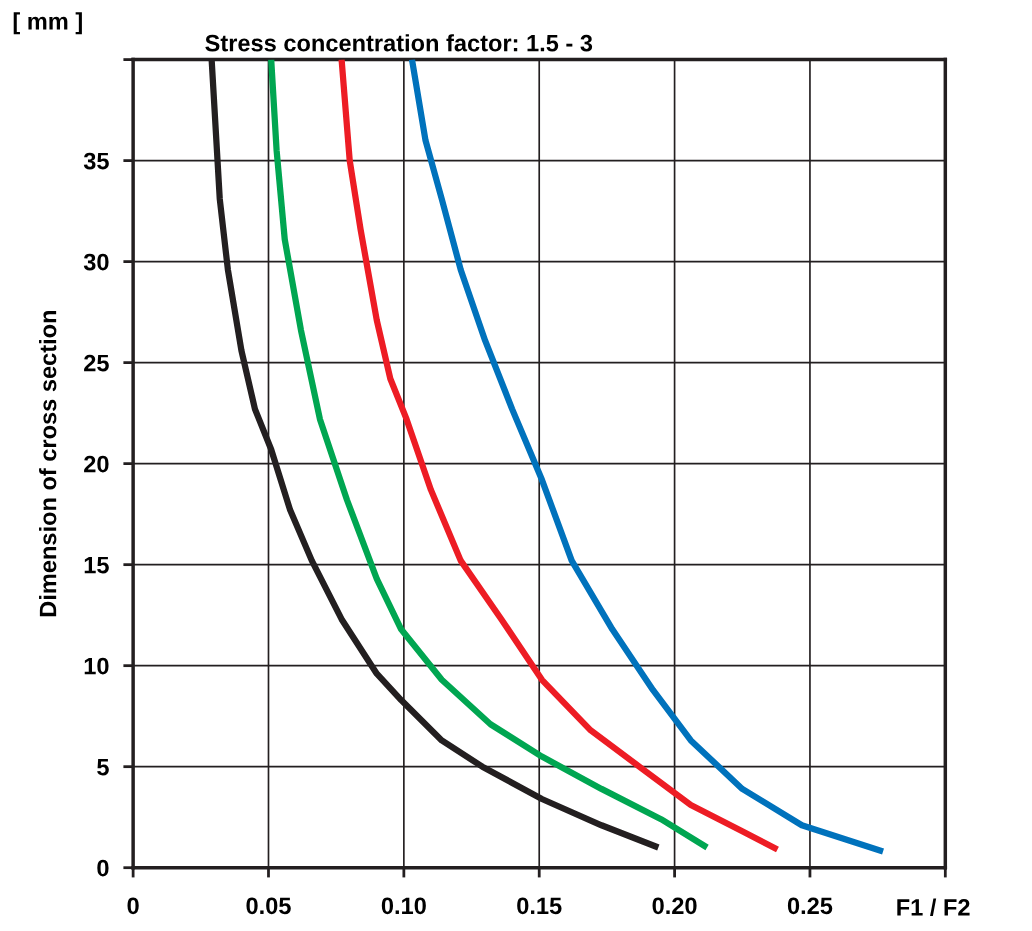 The height and width of the screenshot is (931, 1032). I want to click on x-tick-label: 0.15, so click(539, 906).